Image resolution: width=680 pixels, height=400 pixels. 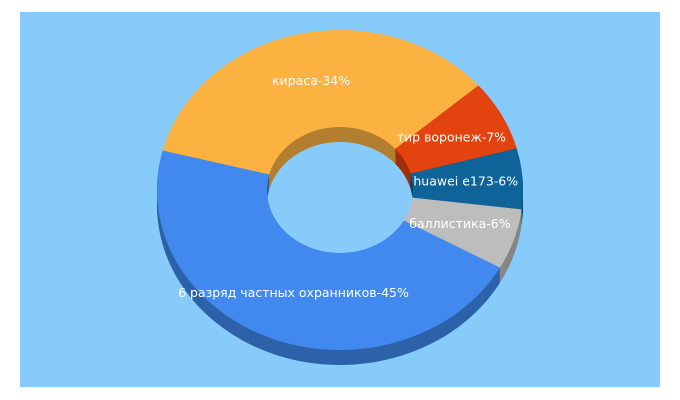 What do you see at coordinates (311, 80) in the screenshot?
I see `slice-label: кираса-34%` at bounding box center [311, 80].